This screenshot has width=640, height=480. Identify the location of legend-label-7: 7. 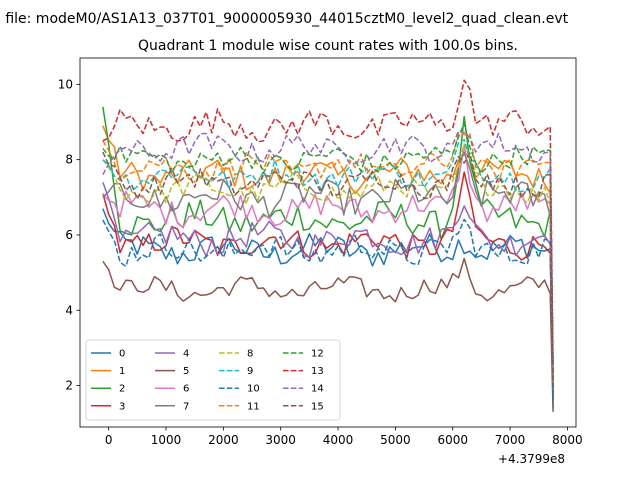
(186, 406).